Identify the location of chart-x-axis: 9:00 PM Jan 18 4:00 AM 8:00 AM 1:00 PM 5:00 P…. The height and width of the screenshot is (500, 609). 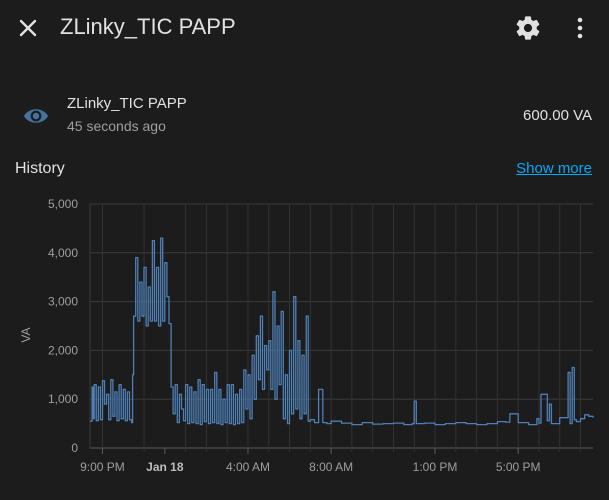
(310, 461).